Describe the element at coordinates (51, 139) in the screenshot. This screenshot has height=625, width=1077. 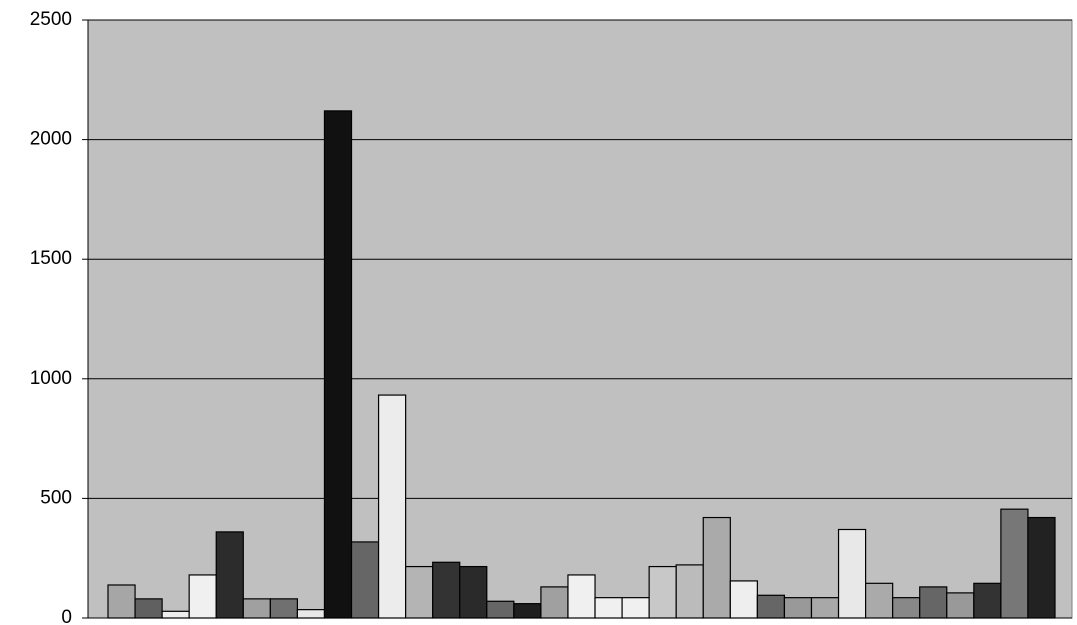
I see `y-tick-label: 2000` at that location.